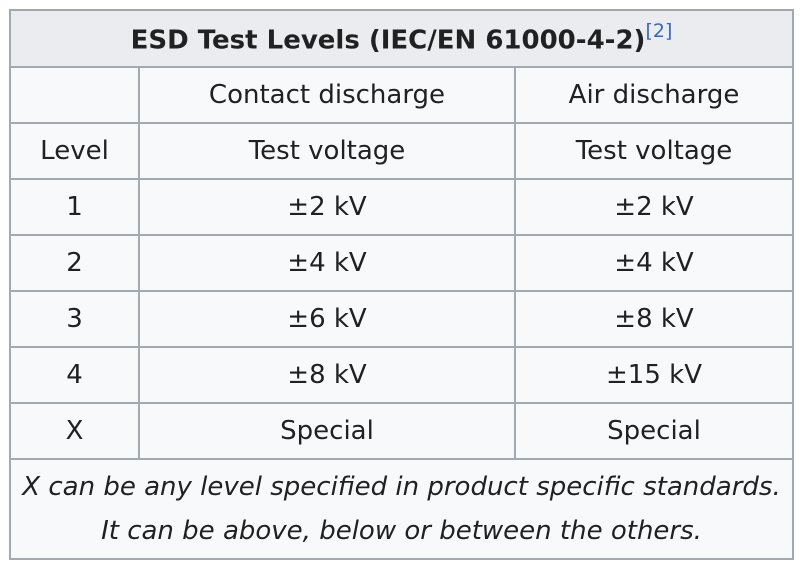  What do you see at coordinates (327, 431) in the screenshot?
I see `contact-voltage-cell: Special` at bounding box center [327, 431].